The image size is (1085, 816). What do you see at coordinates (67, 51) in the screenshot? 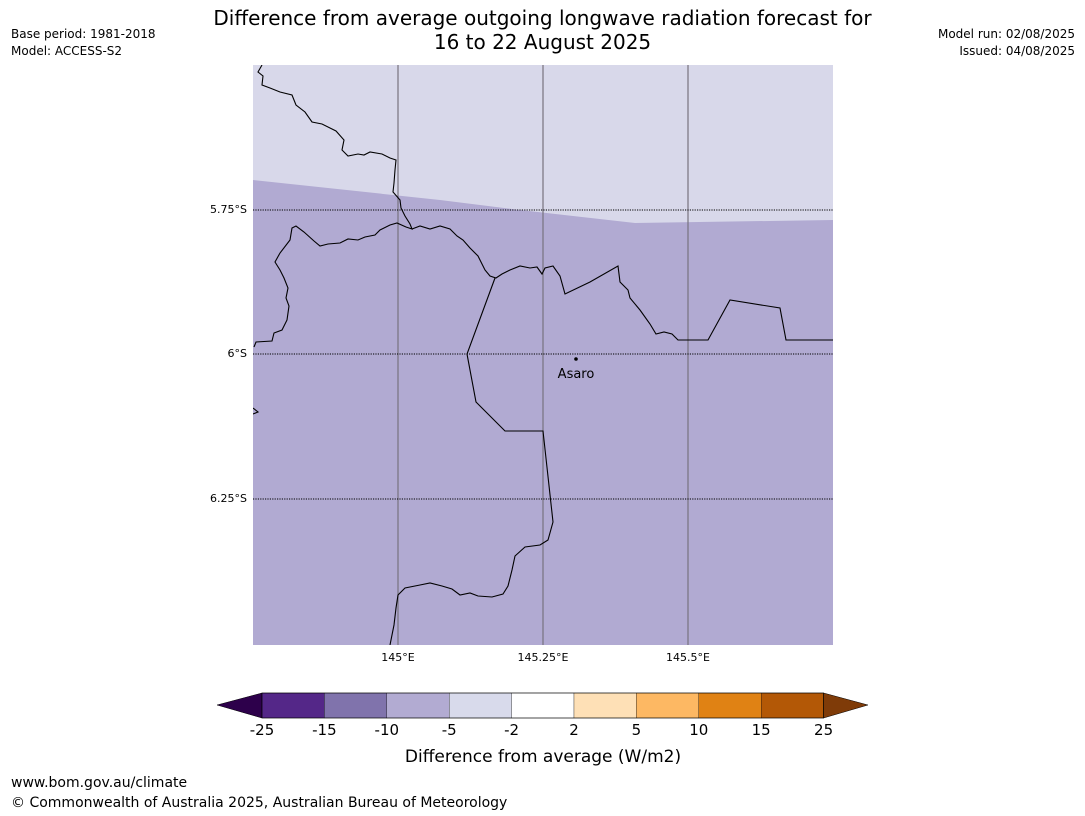
I see `model-name: Model: ACCESS-S2` at bounding box center [67, 51].